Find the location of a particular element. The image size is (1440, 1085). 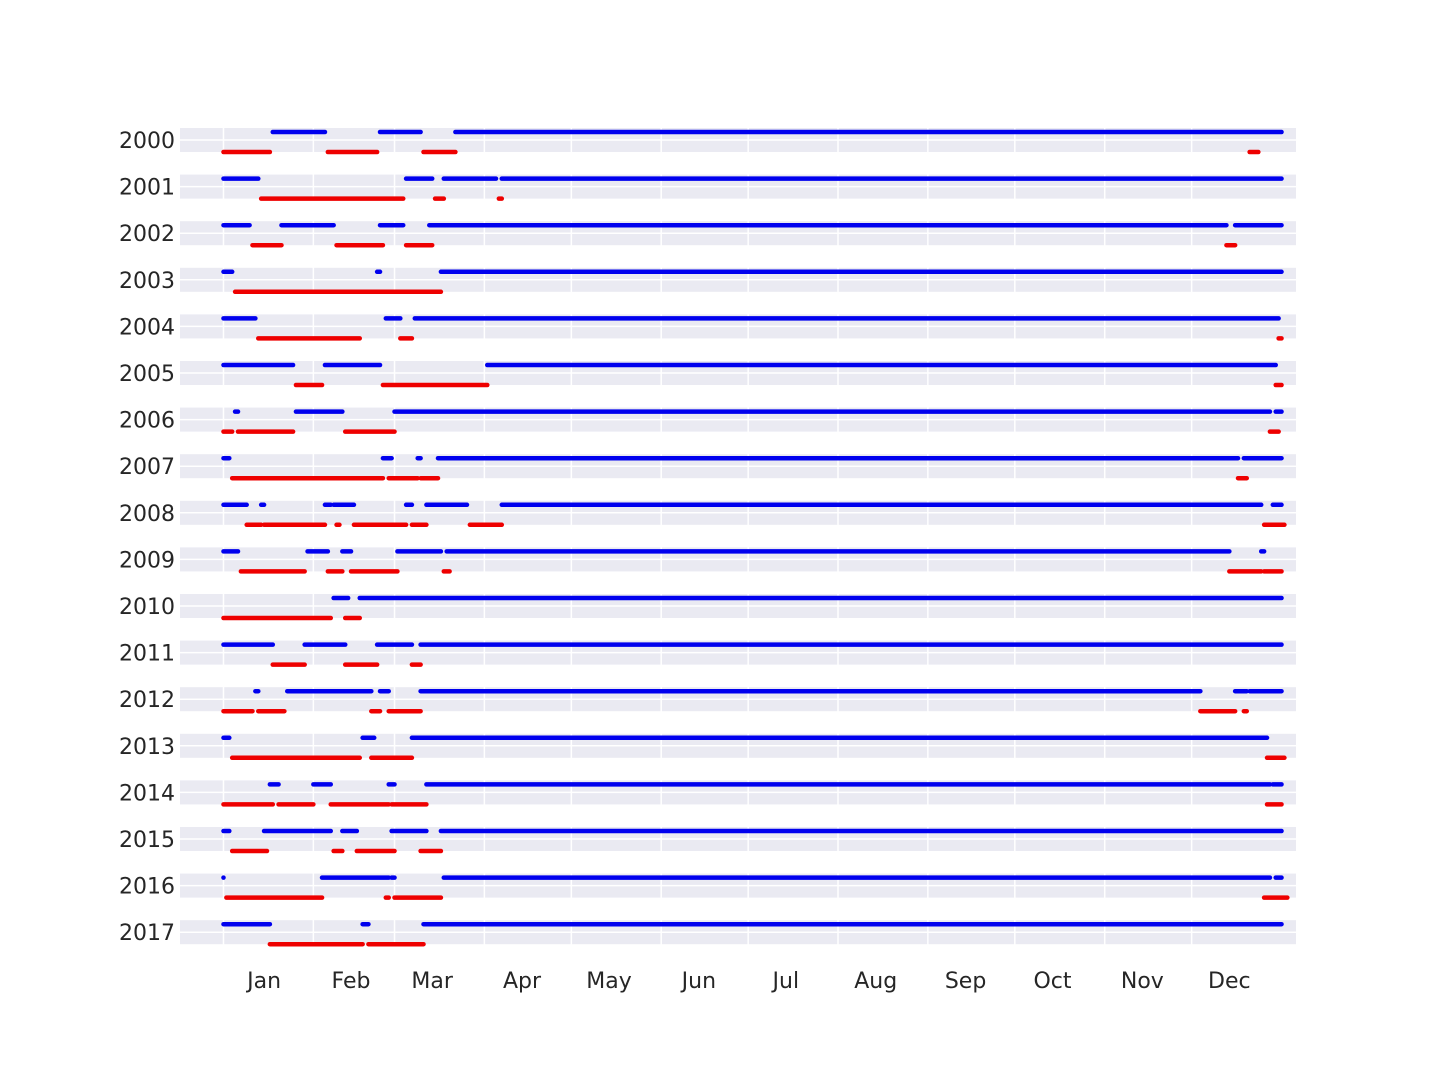

year-label-2014: 2014 is located at coordinates (147, 793).